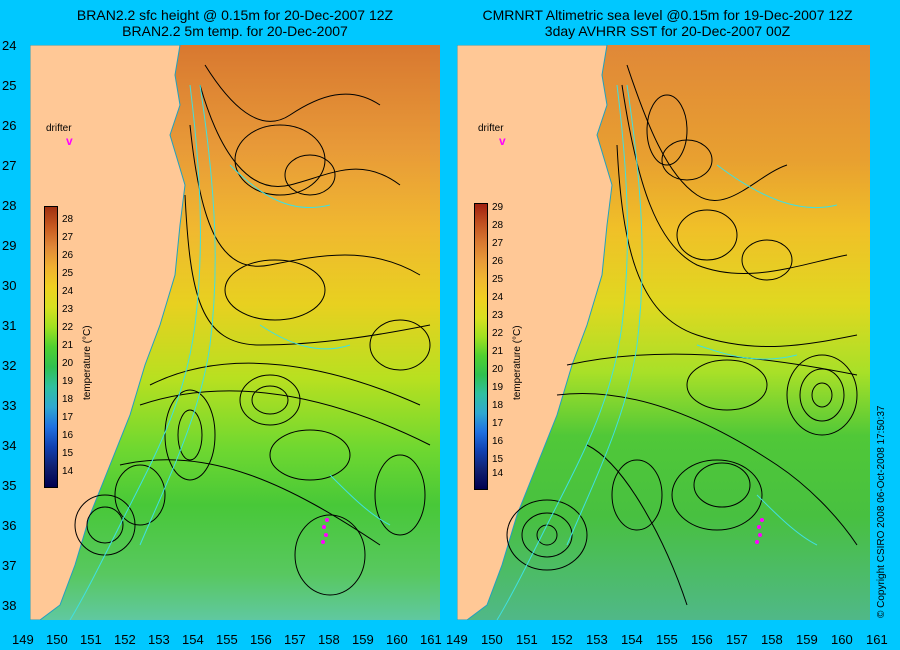  I want to click on panel2-cb-tick-16: 16, so click(498, 441).